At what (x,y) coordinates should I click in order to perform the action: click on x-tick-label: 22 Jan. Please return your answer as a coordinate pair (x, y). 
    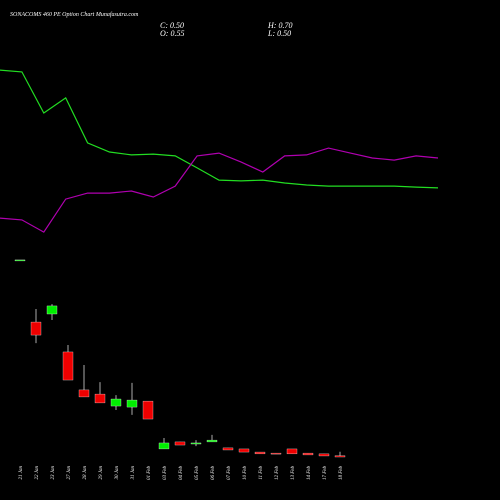
    Looking at the image, I should click on (37, 473).